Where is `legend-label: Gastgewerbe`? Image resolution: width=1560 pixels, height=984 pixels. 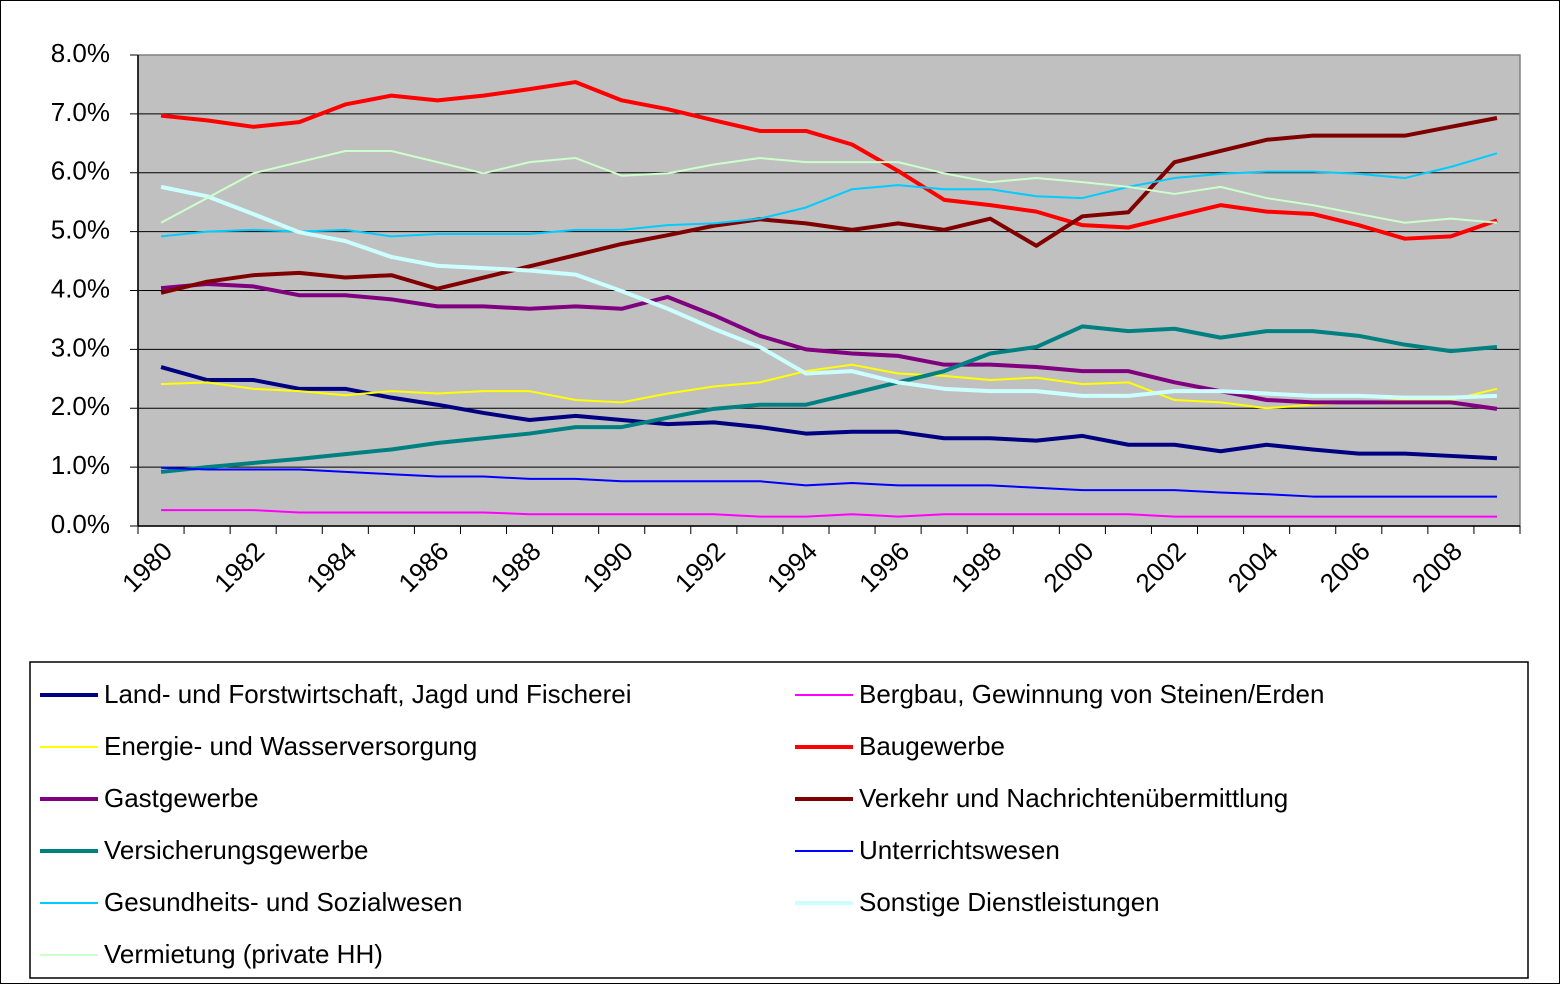 legend-label: Gastgewerbe is located at coordinates (181, 798).